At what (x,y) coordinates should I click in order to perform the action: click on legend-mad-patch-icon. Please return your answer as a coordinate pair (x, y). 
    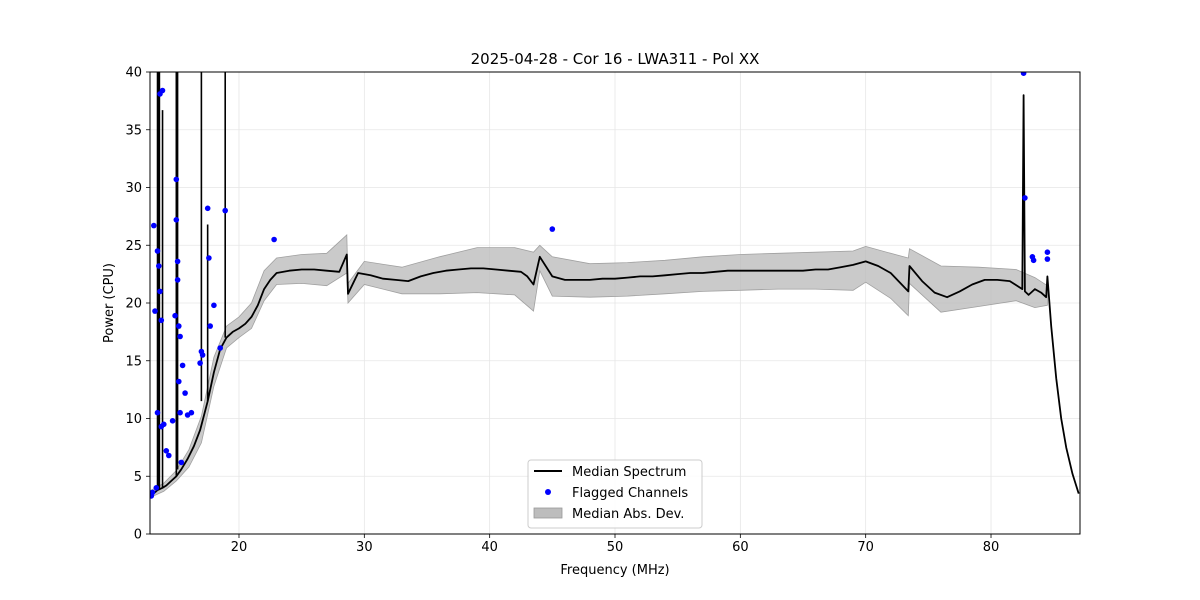
    Looking at the image, I should click on (548, 513).